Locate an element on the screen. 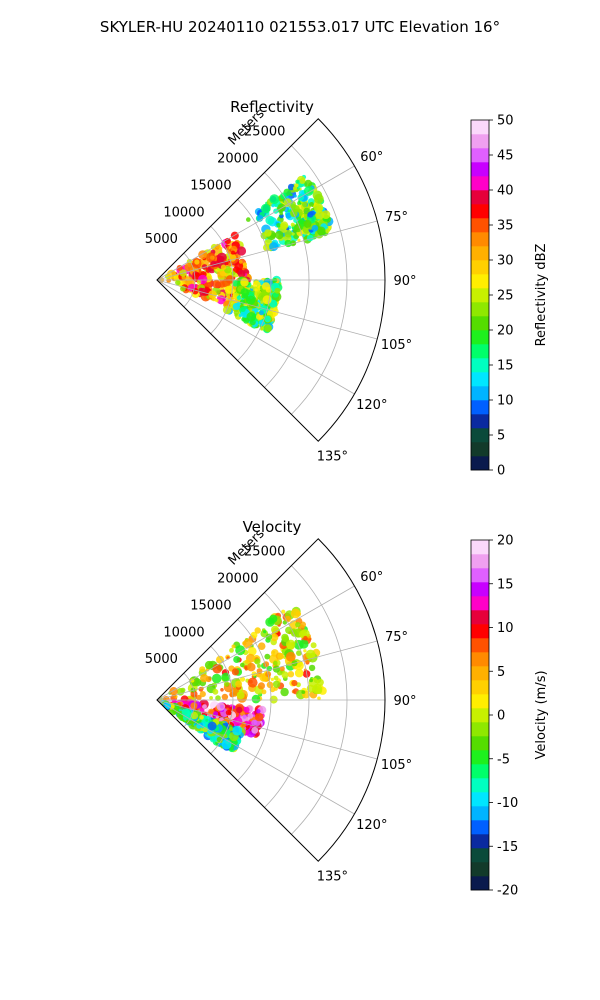  azimuth-tick-label: 90° is located at coordinates (404, 701).